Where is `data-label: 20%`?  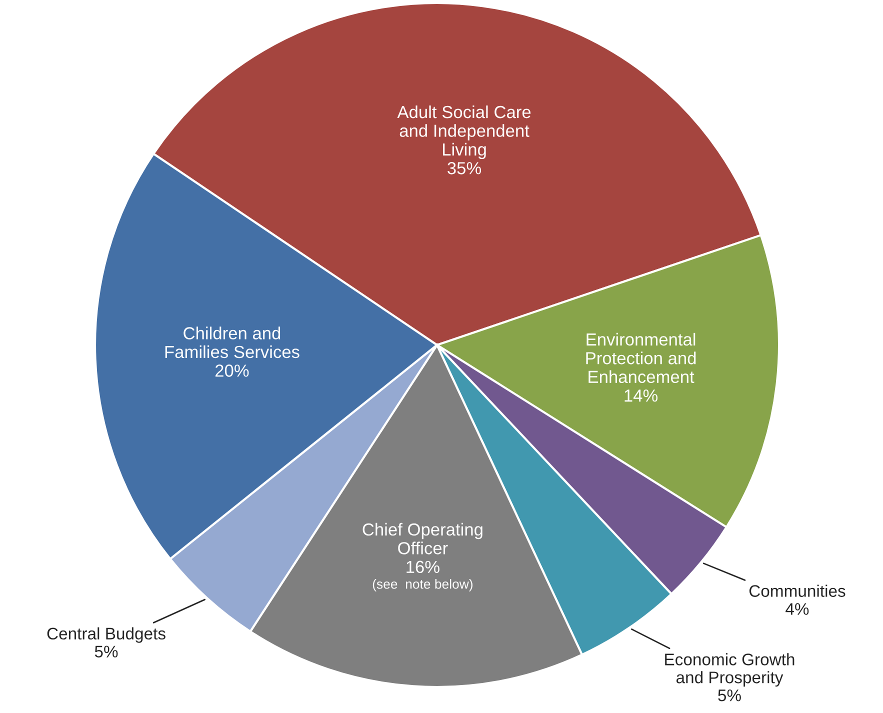 data-label: 20% is located at coordinates (232, 370).